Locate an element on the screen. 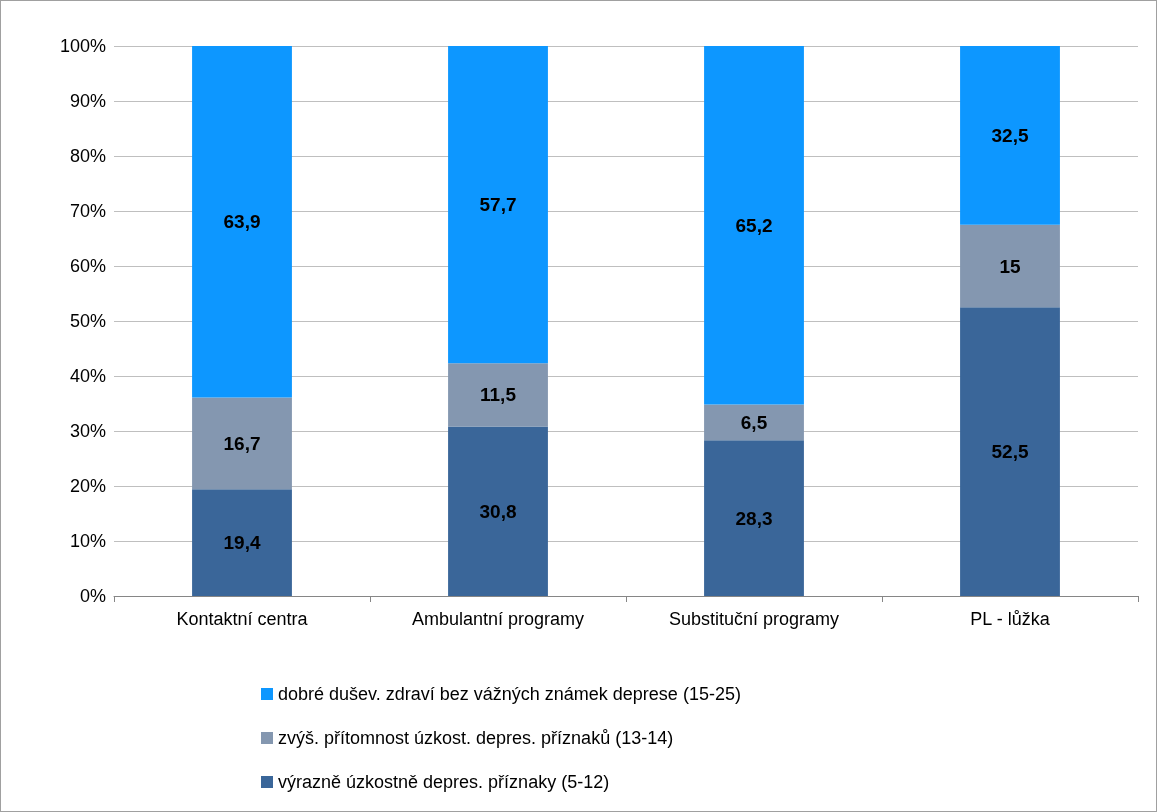 Image resolution: width=1157 pixels, height=812 pixels. y-tick-label: 0% is located at coordinates (92, 596).